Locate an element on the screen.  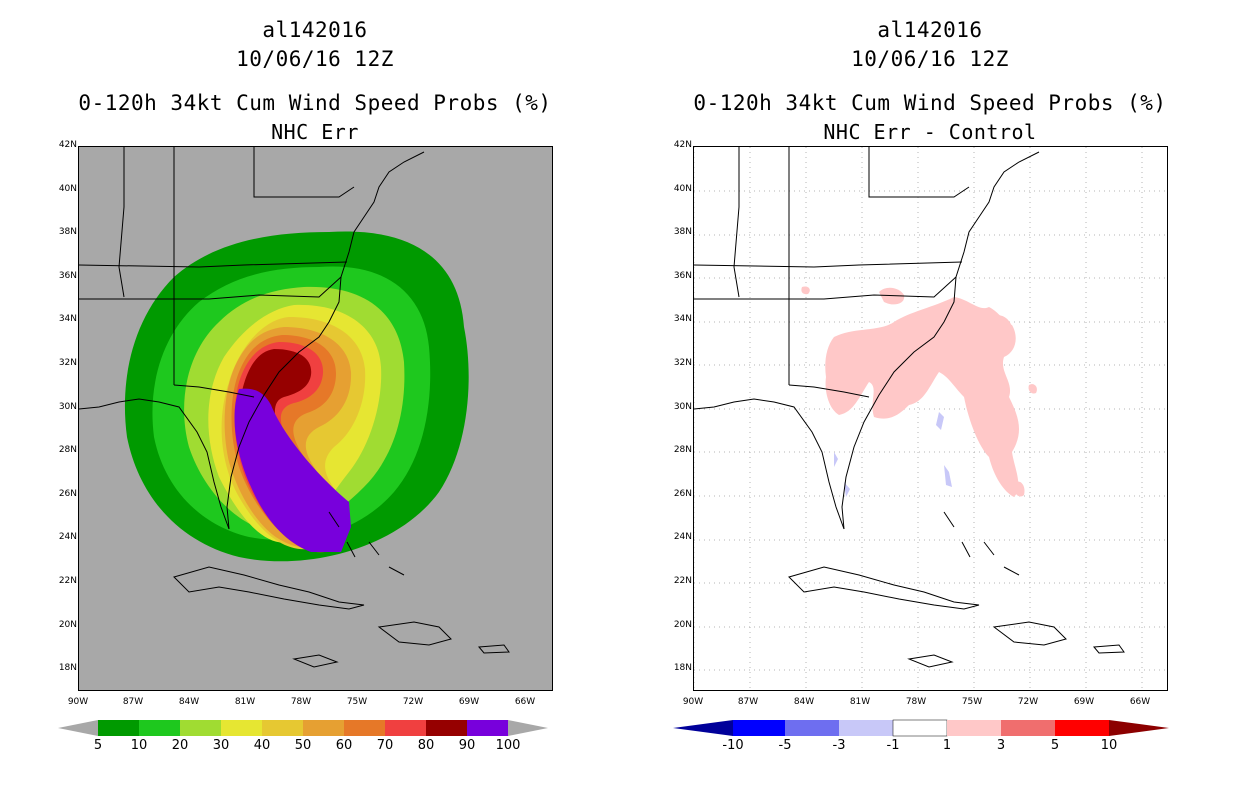
lon-label: 69W is located at coordinates (1084, 702).